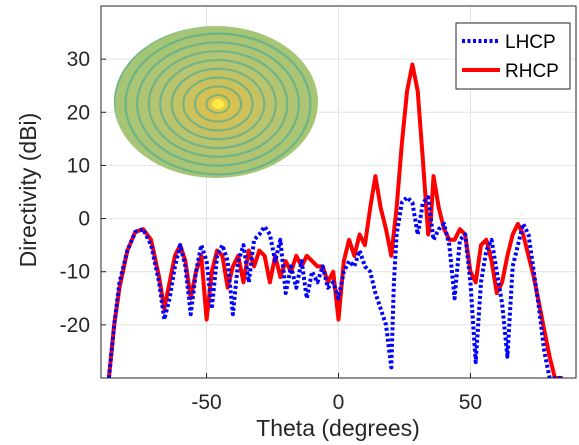  Describe the element at coordinates (532, 71) in the screenshot. I see `legend-rhcp-label: RHCP` at that location.